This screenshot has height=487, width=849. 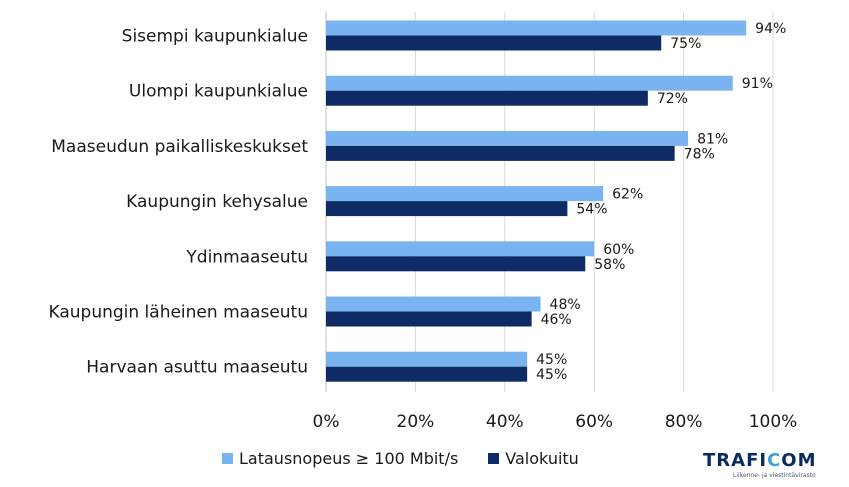 What do you see at coordinates (179, 147) in the screenshot?
I see `category-label: Maaseudun paikalliskeskukset` at bounding box center [179, 147].